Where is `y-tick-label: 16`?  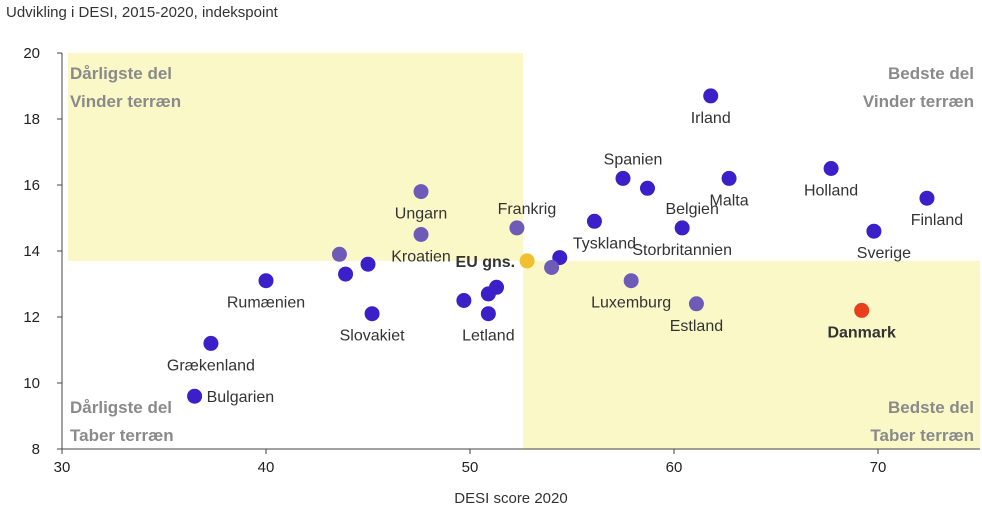
y-tick-label: 16 is located at coordinates (31, 185).